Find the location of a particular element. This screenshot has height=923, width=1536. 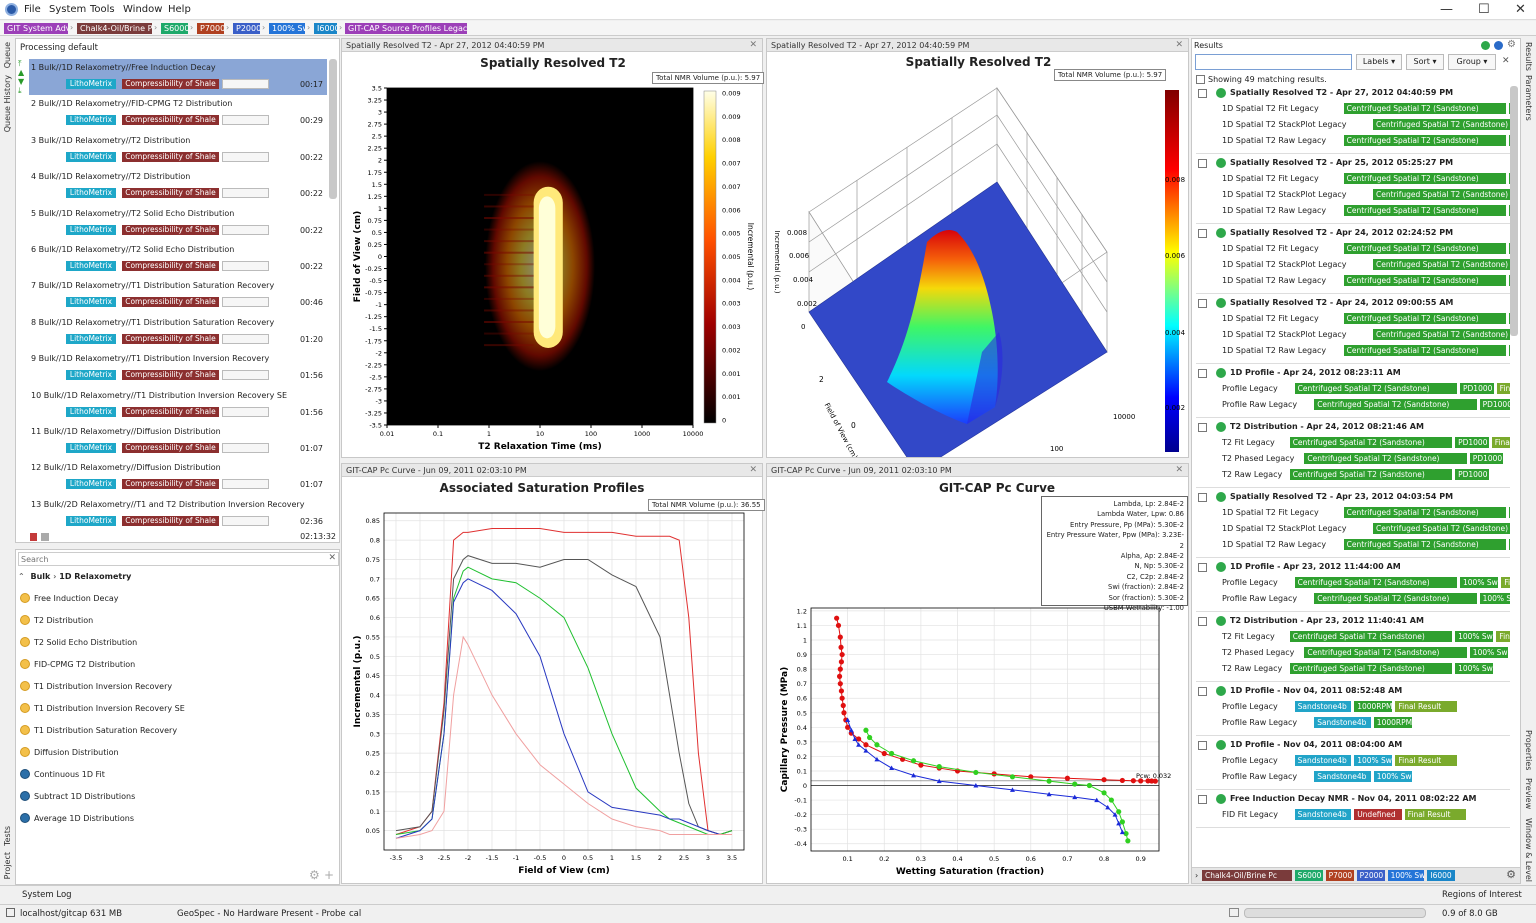

move-down-icon: ▼ is located at coordinates (21, 81).